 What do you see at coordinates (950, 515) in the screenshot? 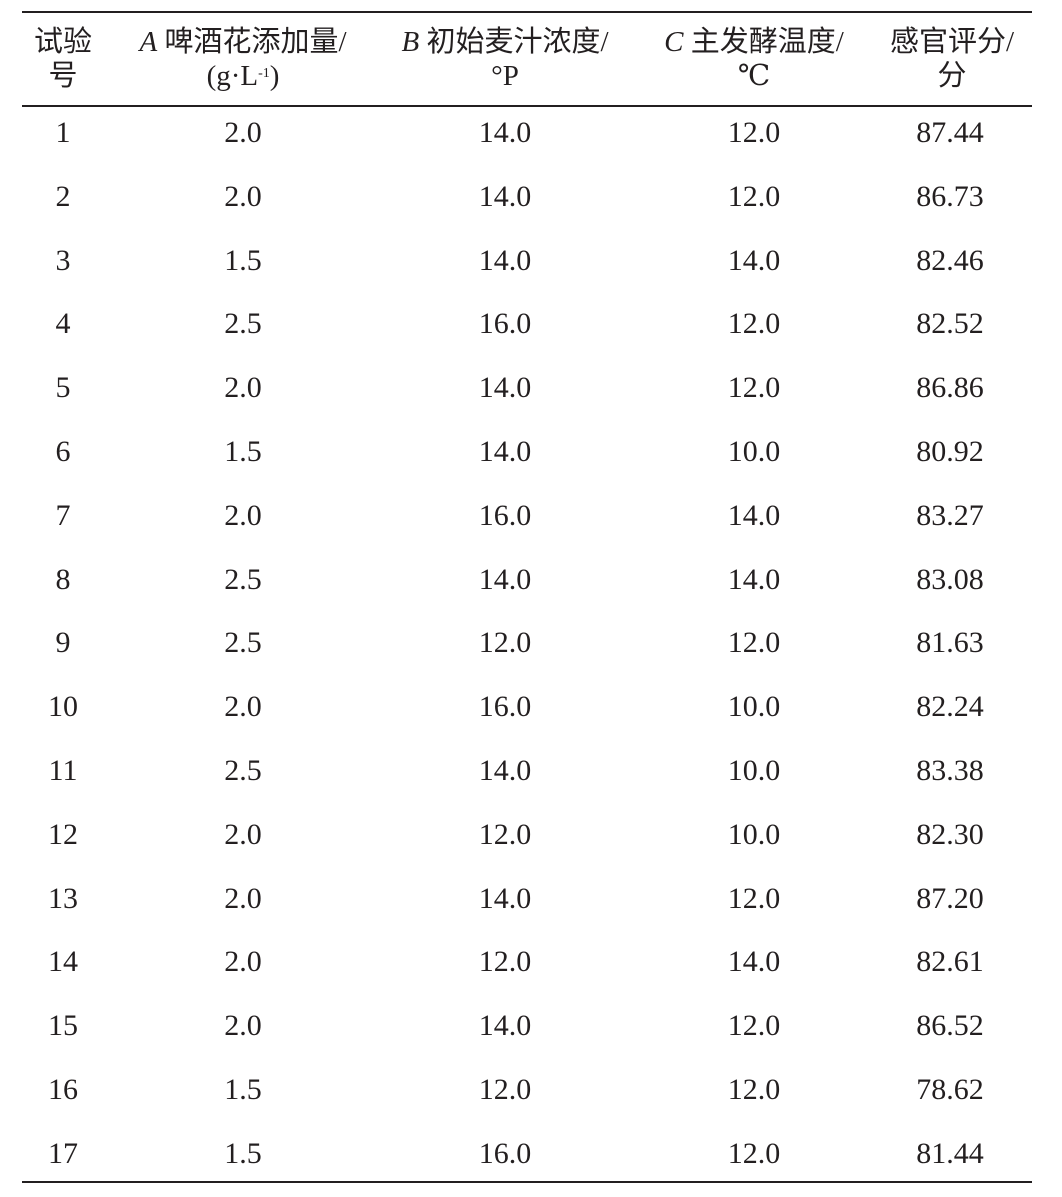
I see `table-cell: 83.27` at bounding box center [950, 515].